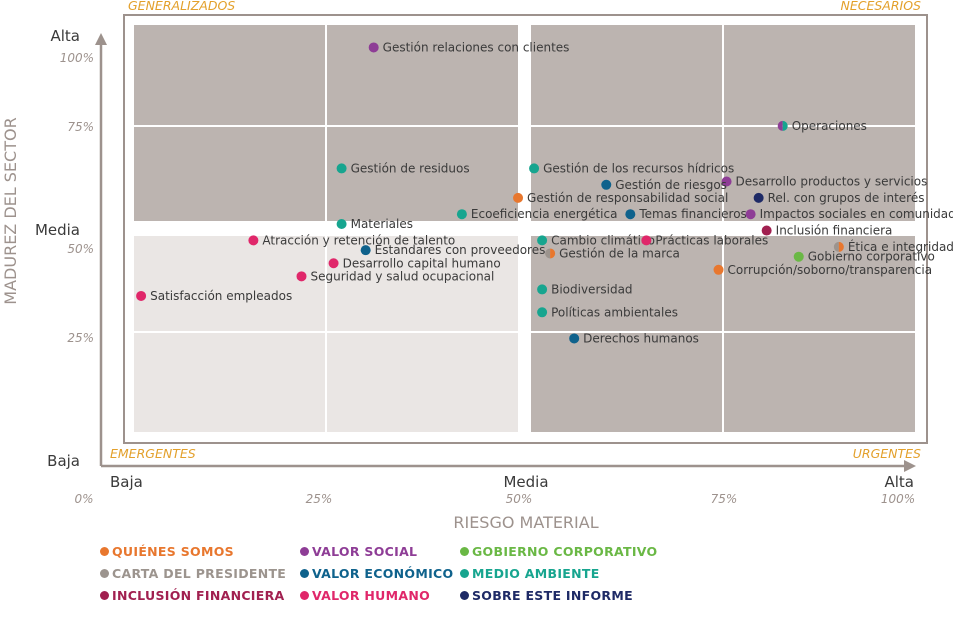 Image resolution: width=953 pixels, height=620 pixels. Describe the element at coordinates (536, 573) in the screenshot. I see `legend-label: MEDIO AMBIENTE` at that location.